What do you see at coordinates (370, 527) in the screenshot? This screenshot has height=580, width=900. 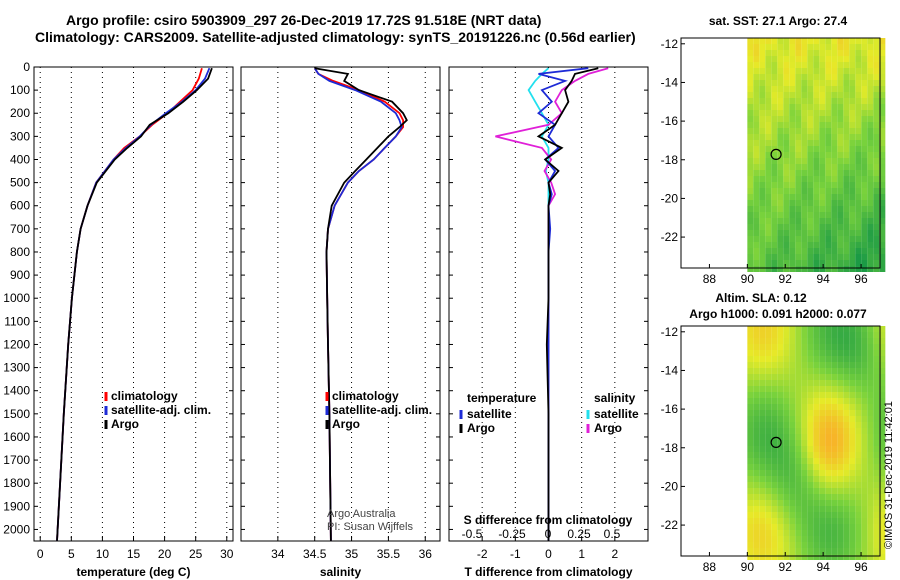 I see `credit-pi: PI: Susan Wijffels` at bounding box center [370, 527].